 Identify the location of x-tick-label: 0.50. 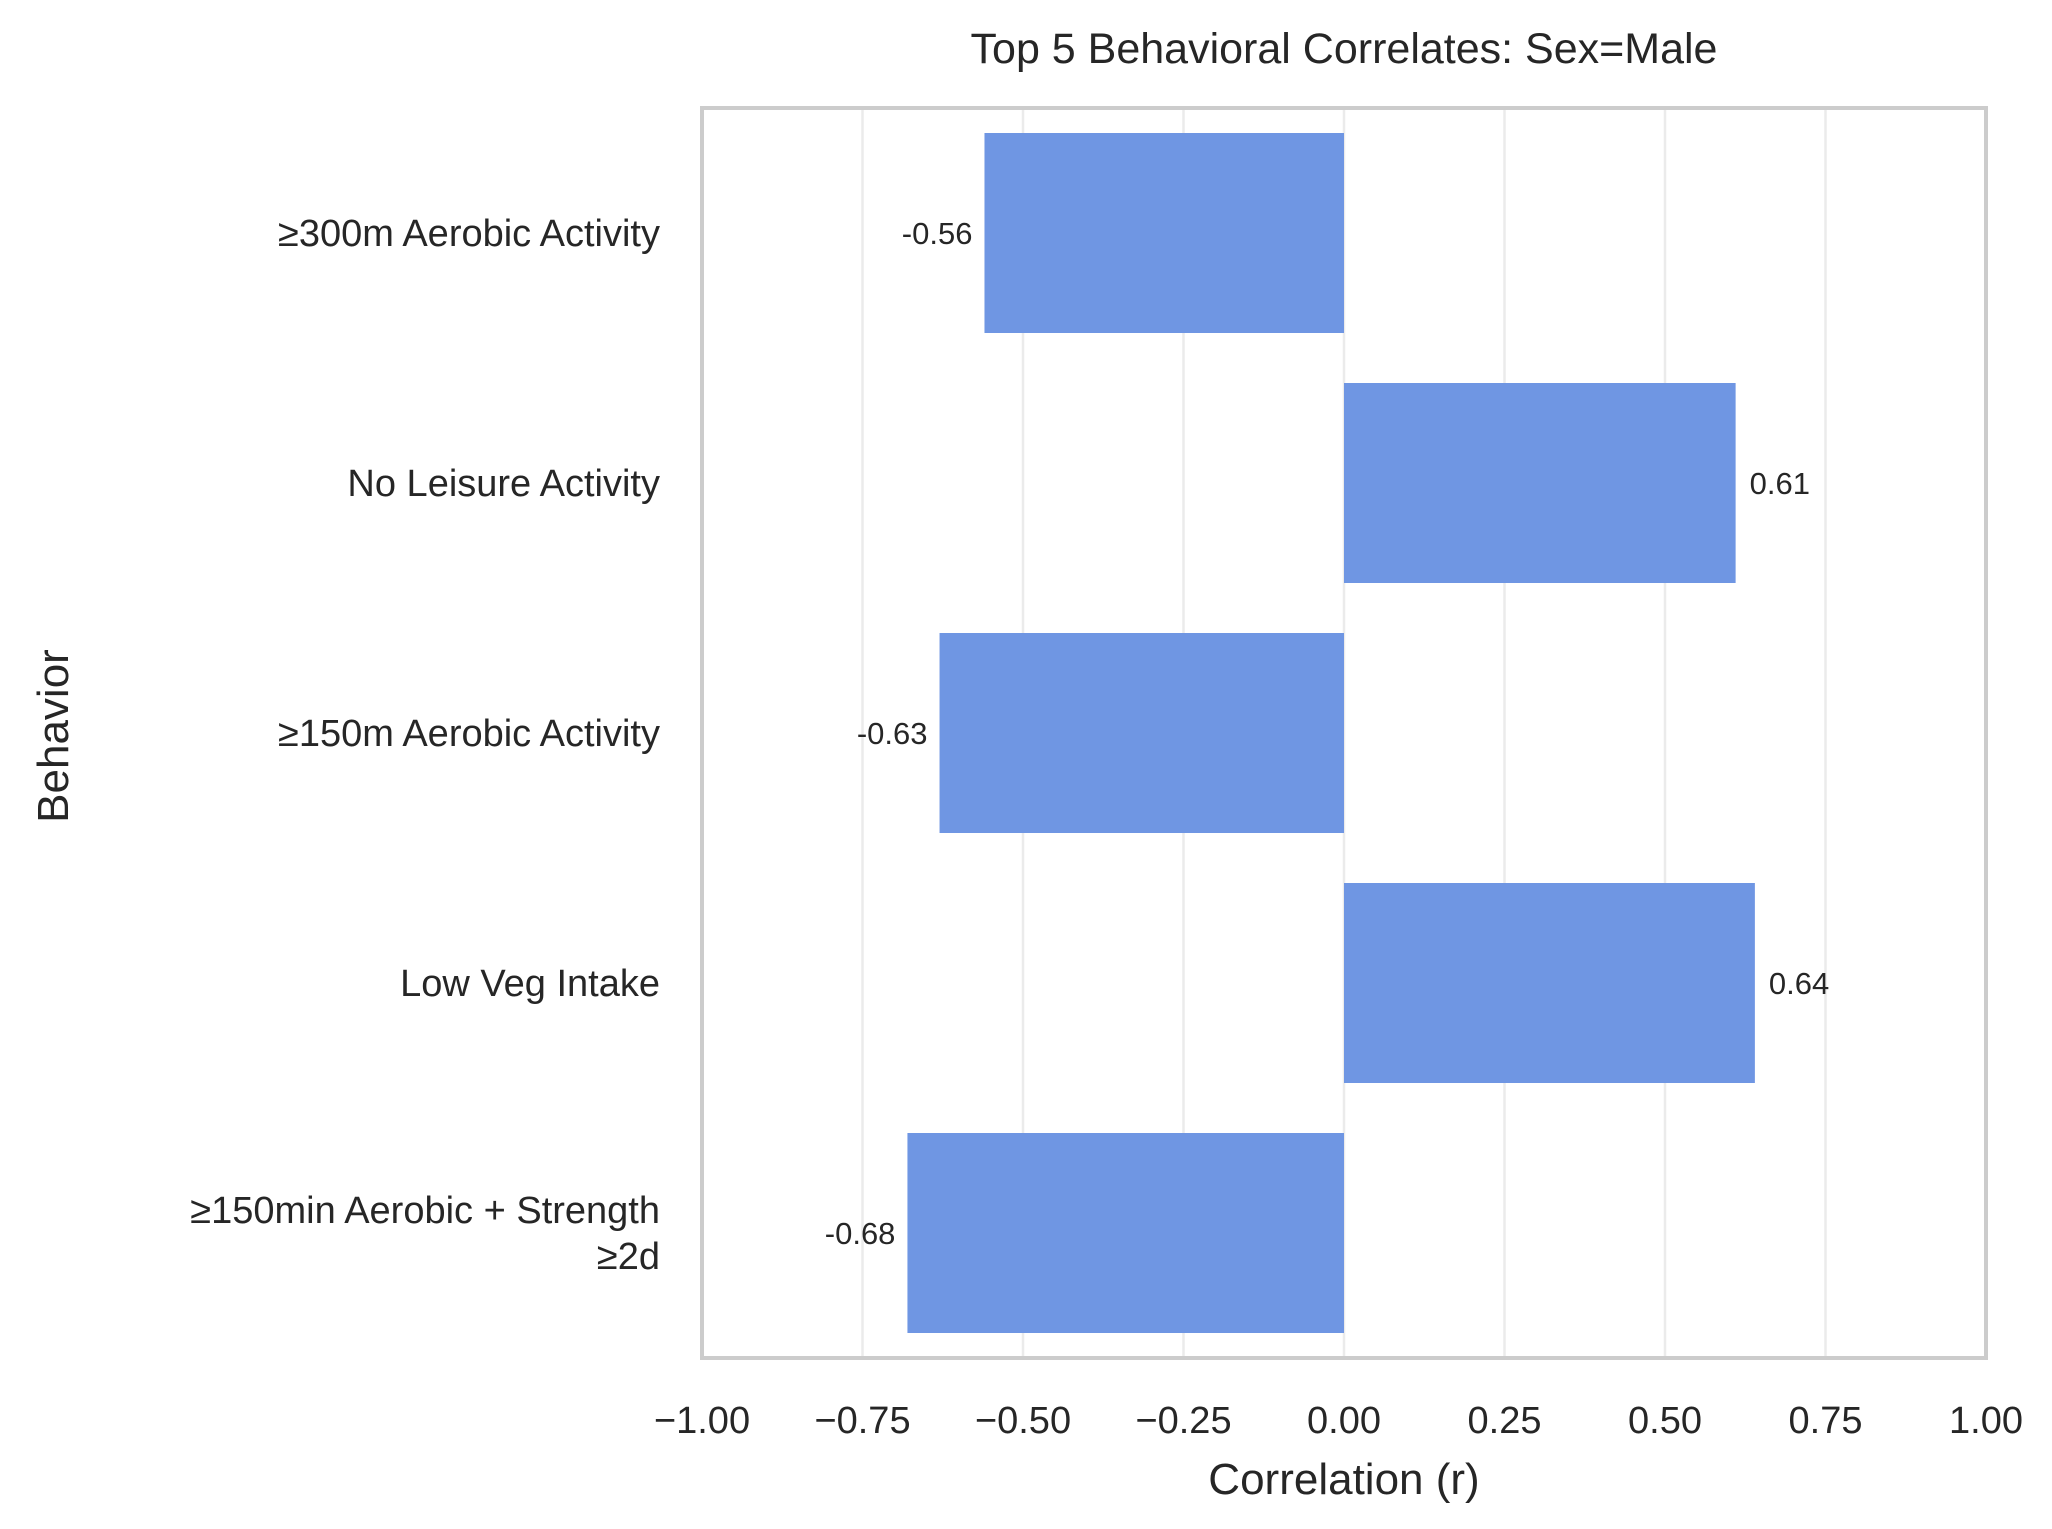
(1665, 1421).